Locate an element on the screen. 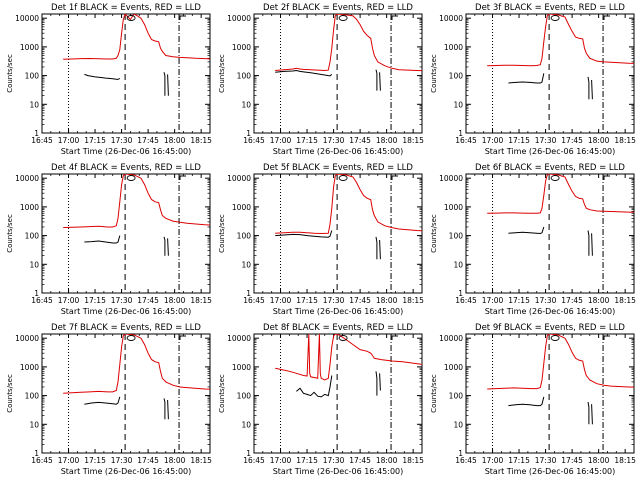 This screenshot has width=640, height=480. chart-title: Det 6f BLACK = Events, RED = LLD is located at coordinates (550, 168).